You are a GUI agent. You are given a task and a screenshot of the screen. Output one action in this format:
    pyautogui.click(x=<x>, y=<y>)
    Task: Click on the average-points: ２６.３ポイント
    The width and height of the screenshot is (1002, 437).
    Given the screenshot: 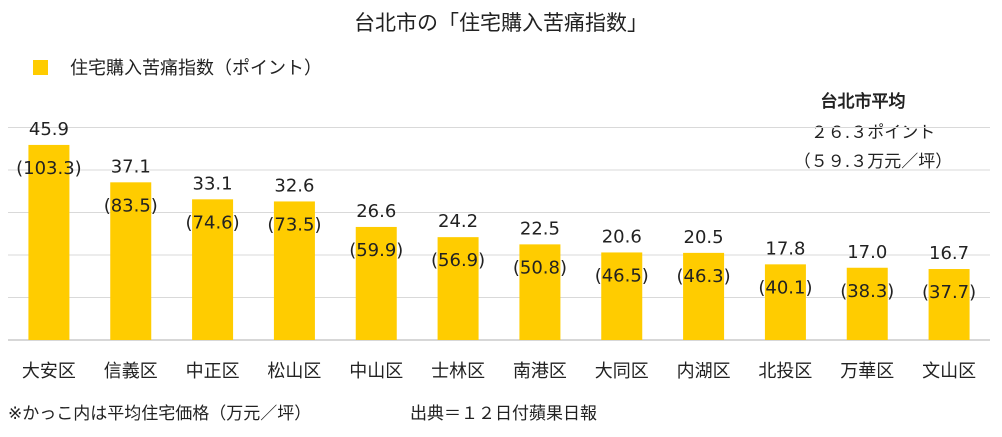 What is the action you would take?
    pyautogui.click(x=873, y=133)
    